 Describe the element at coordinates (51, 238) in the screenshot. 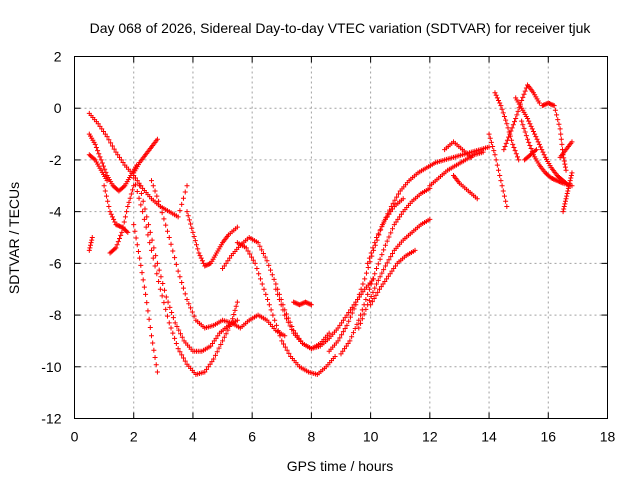

I see `y-tick-labels: 2 0 -2 -4 -6 -8 -10 -12` at that location.